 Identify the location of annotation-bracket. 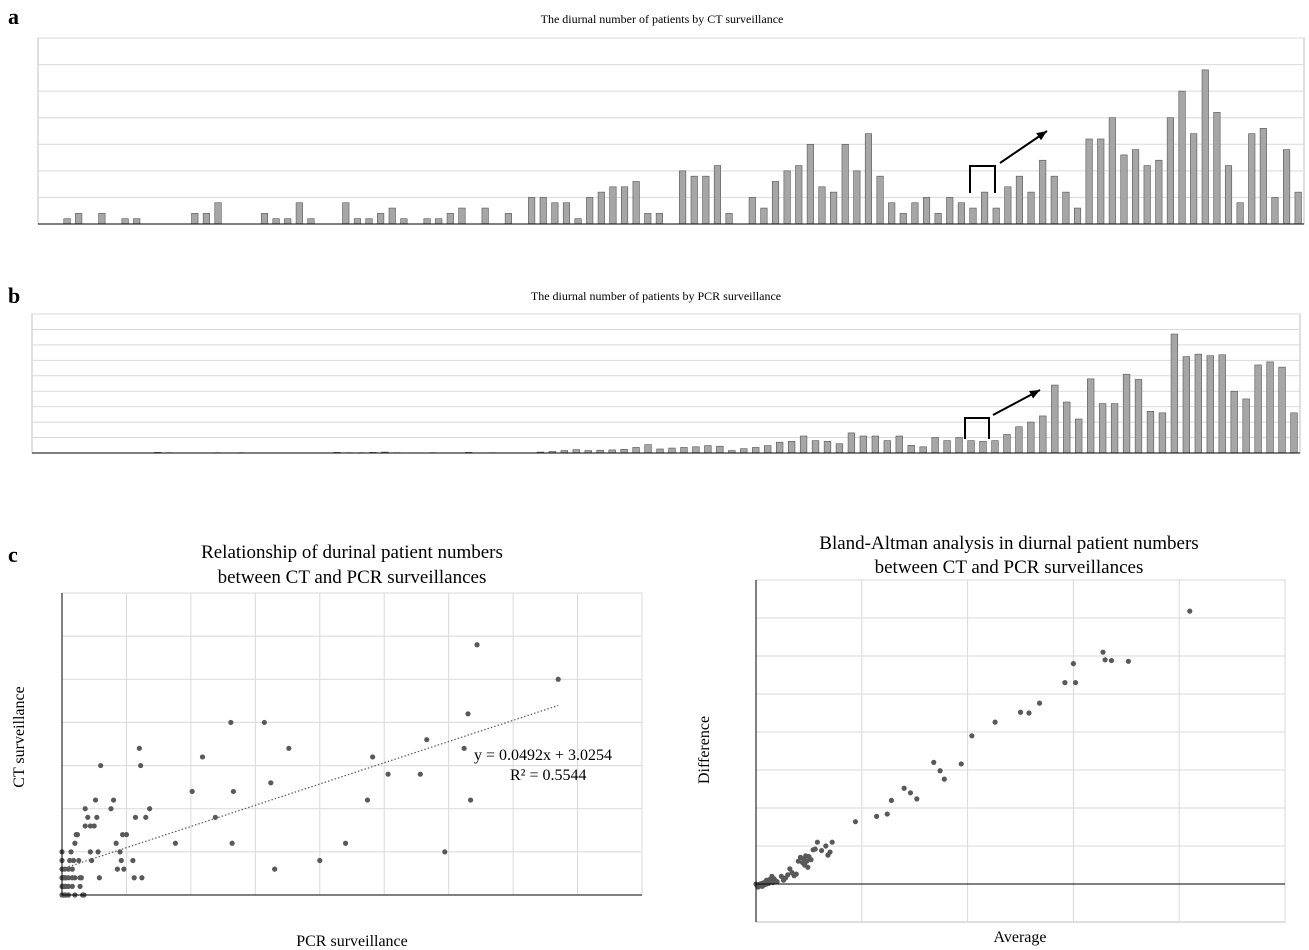
(977, 428).